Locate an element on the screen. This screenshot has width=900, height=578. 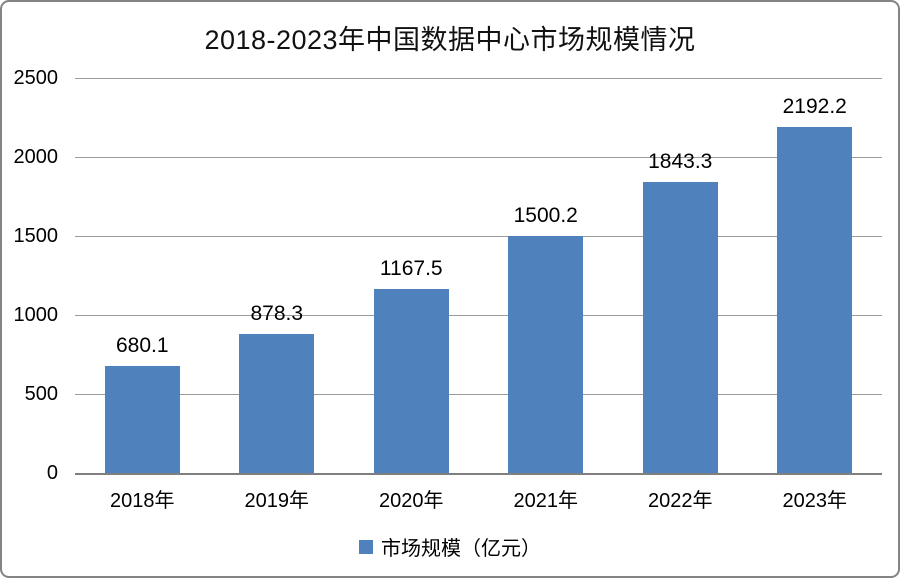
legend-swatch-icon is located at coordinates (366, 546).